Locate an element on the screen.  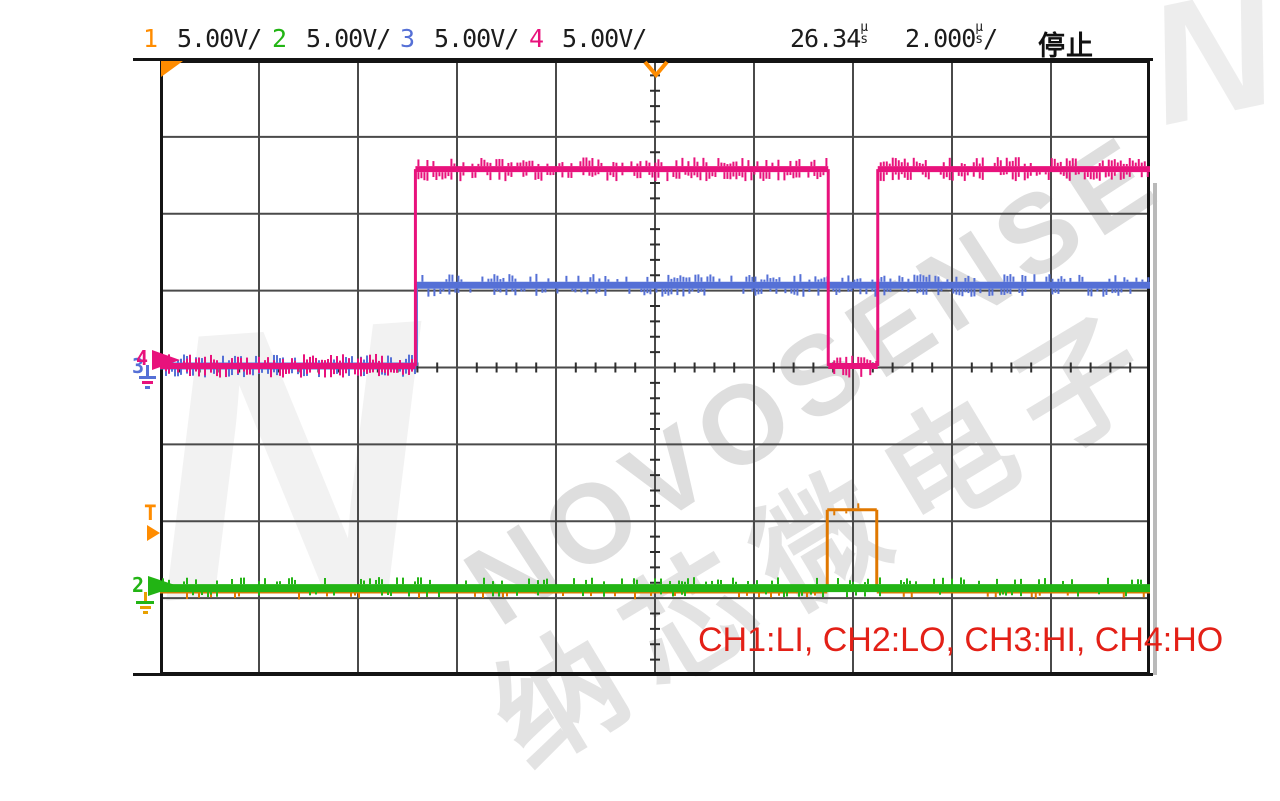
novosense-logo-watermark-small: N is located at coordinates (1205, 81).